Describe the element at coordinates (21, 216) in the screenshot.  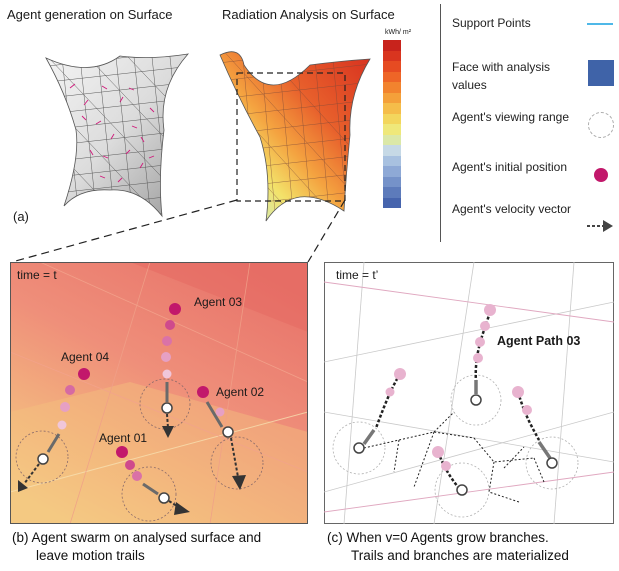
I see `panel-a-label: (a)` at that location.